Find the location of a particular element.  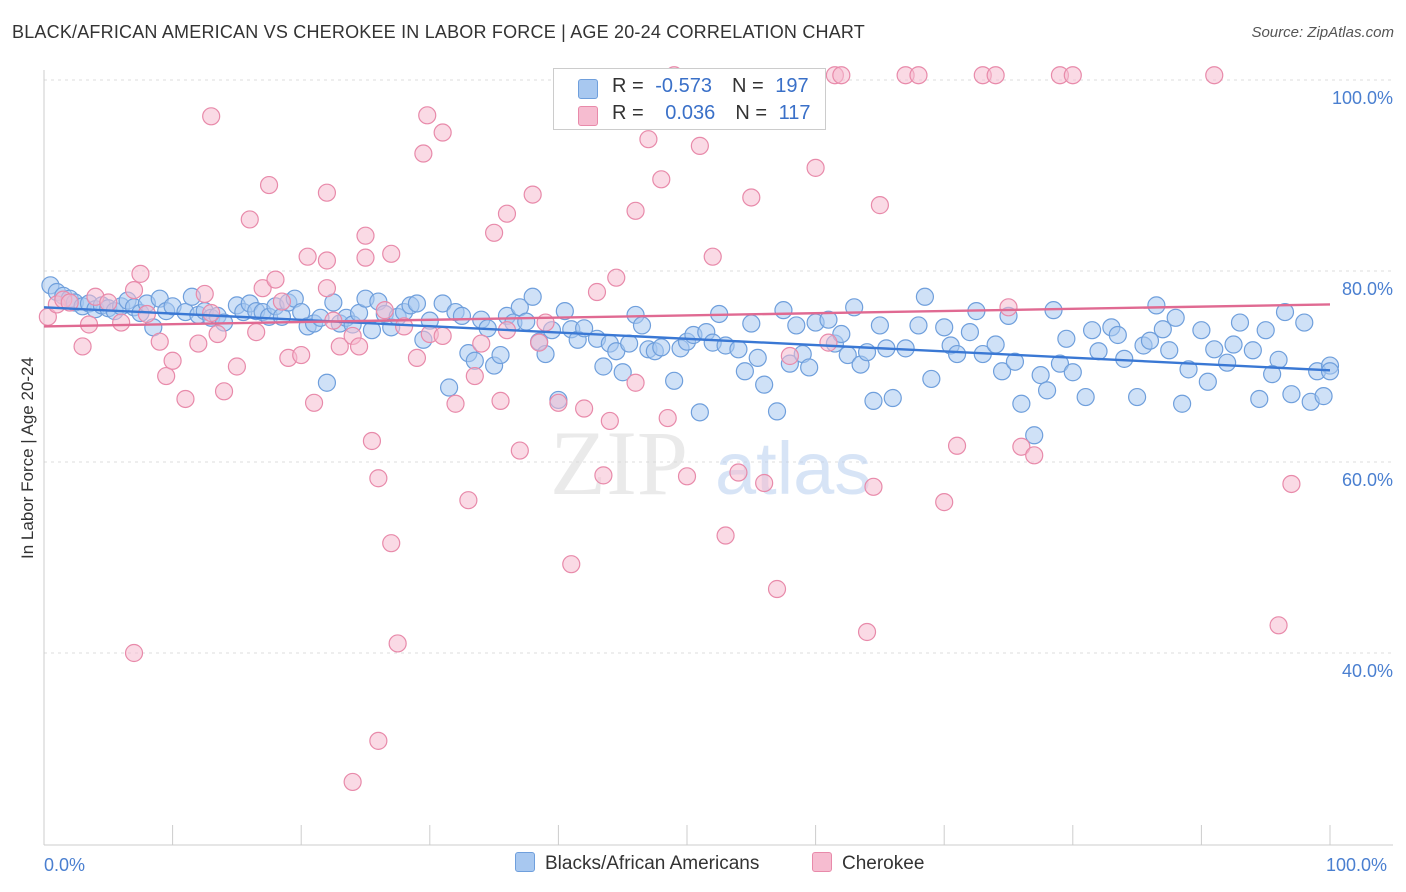

trend-lines is located at coordinates (687, 337).